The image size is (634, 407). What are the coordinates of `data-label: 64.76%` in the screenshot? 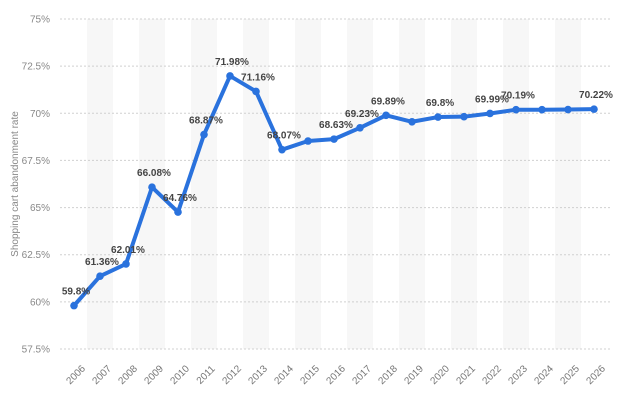 It's located at (180, 198).